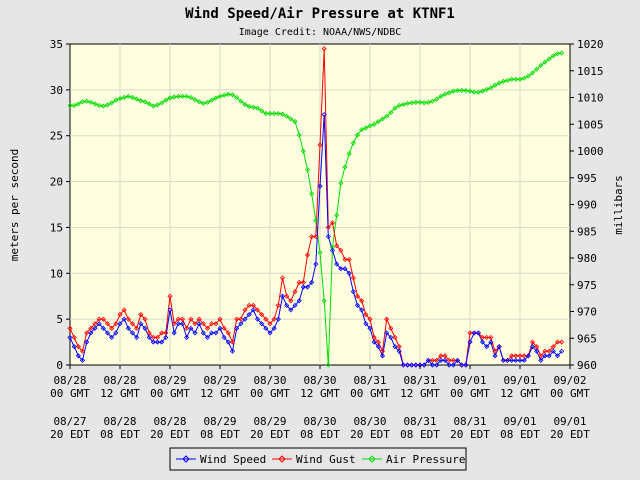 The image size is (640, 480). I want to click on legend-box, so click(318, 459).